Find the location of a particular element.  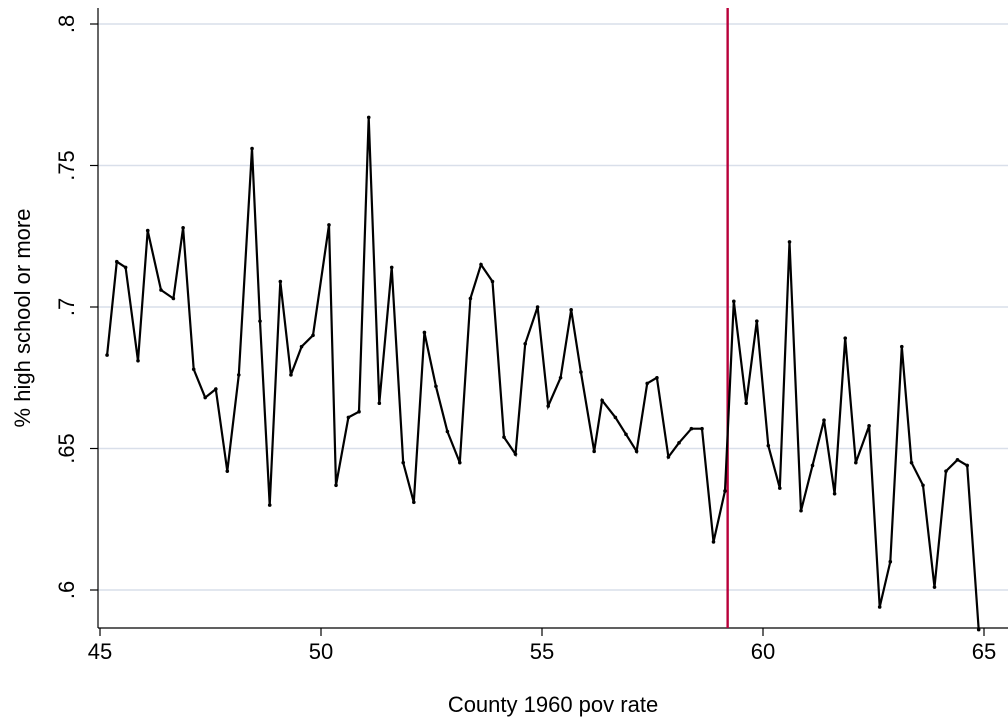

y-axis-ticks: .6 .65 .7 .75 .8 is located at coordinates (76, 307).